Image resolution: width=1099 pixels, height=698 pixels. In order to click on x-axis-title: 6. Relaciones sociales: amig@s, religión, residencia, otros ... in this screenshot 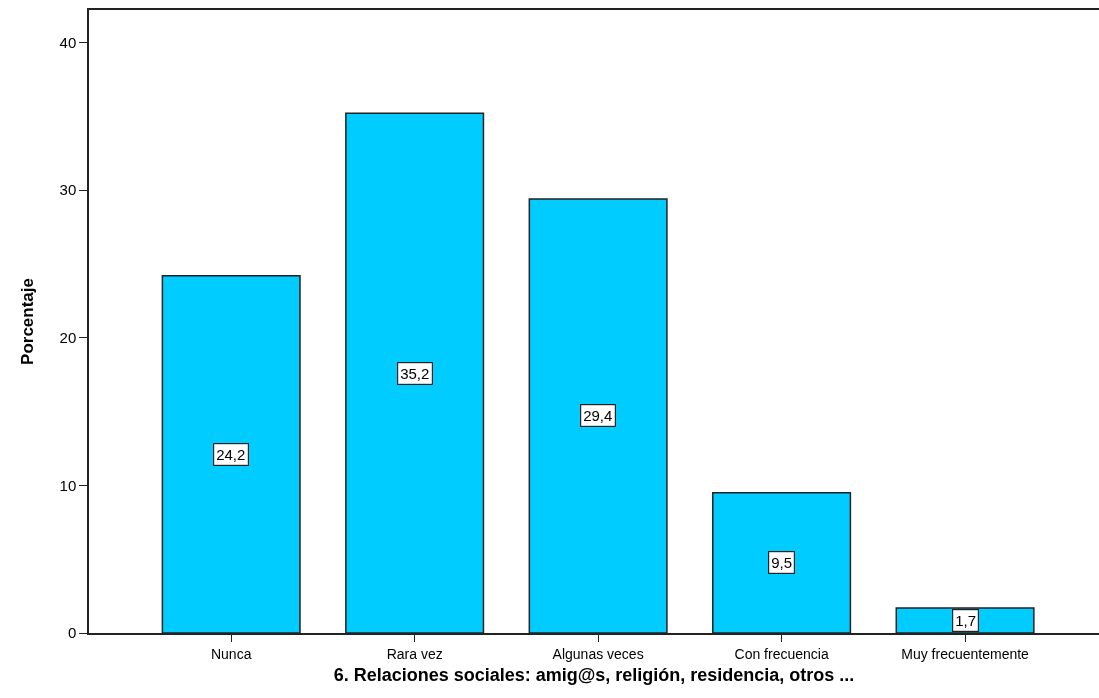, I will do `click(594, 675)`.